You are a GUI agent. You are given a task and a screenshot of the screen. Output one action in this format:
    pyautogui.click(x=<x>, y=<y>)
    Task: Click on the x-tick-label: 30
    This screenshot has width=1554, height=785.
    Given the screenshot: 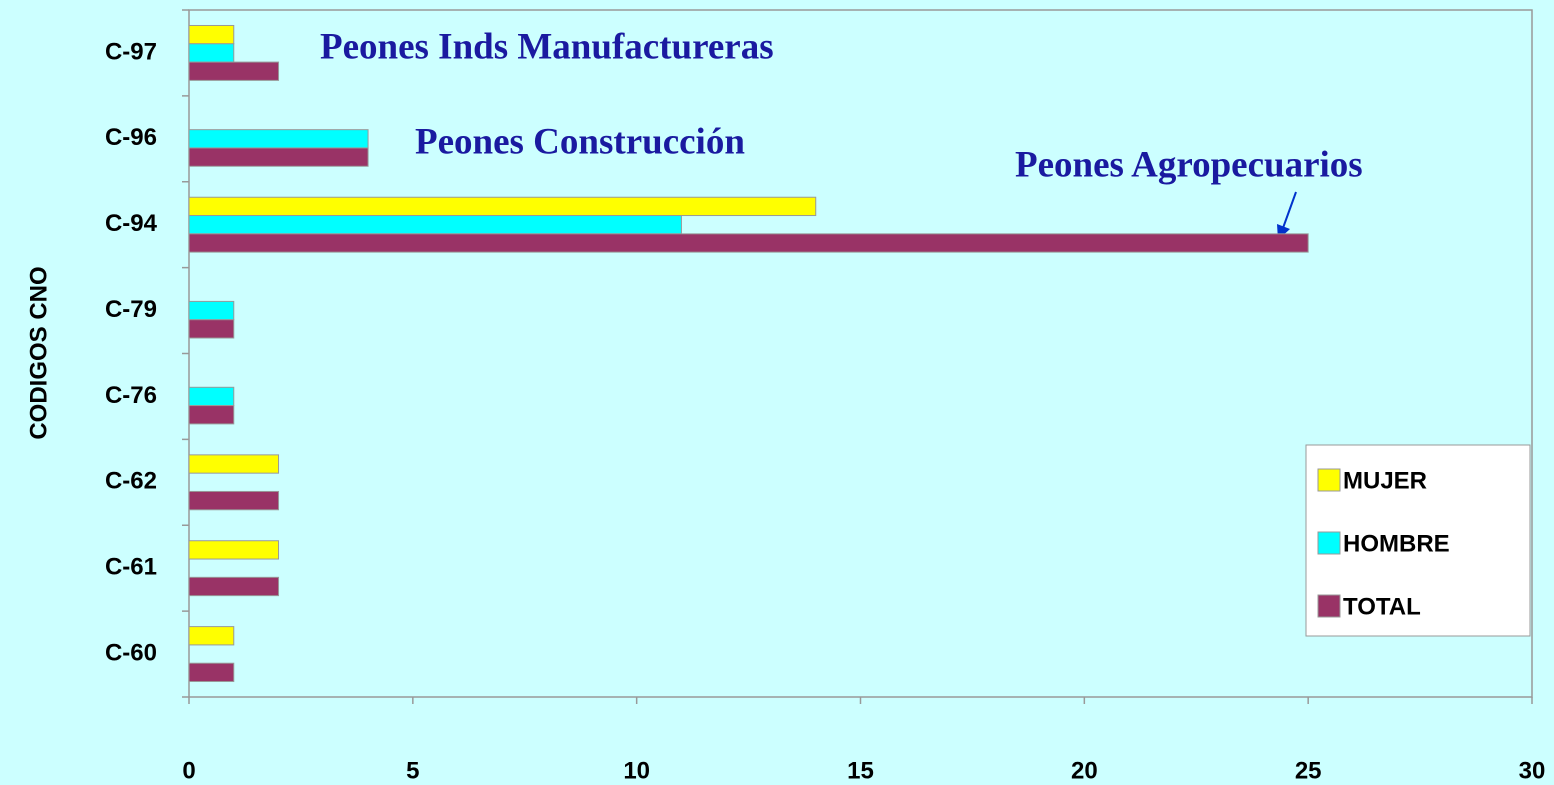 What is the action you would take?
    pyautogui.click(x=1532, y=770)
    